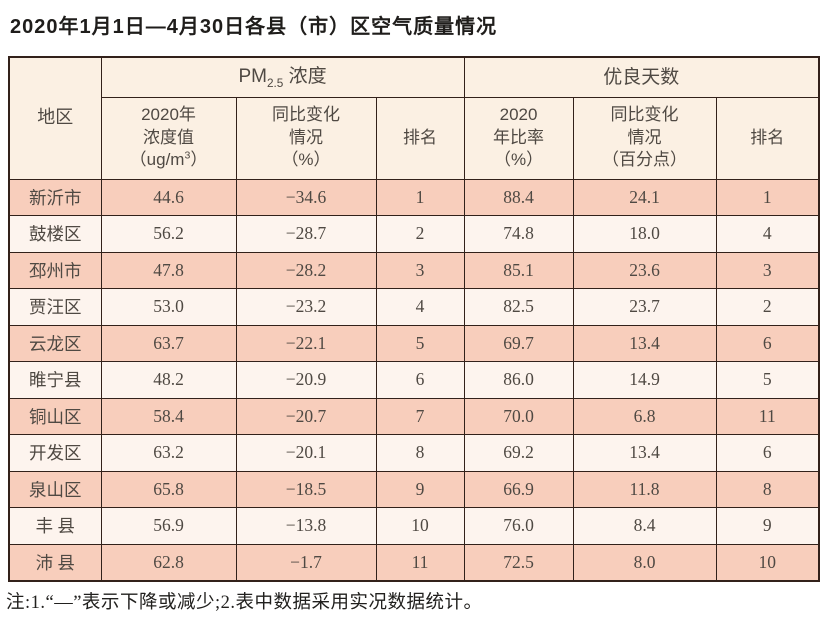 This screenshot has height=620, width=825. What do you see at coordinates (644, 234) in the screenshot?
I see `good-days-change-cell: 18.0` at bounding box center [644, 234].